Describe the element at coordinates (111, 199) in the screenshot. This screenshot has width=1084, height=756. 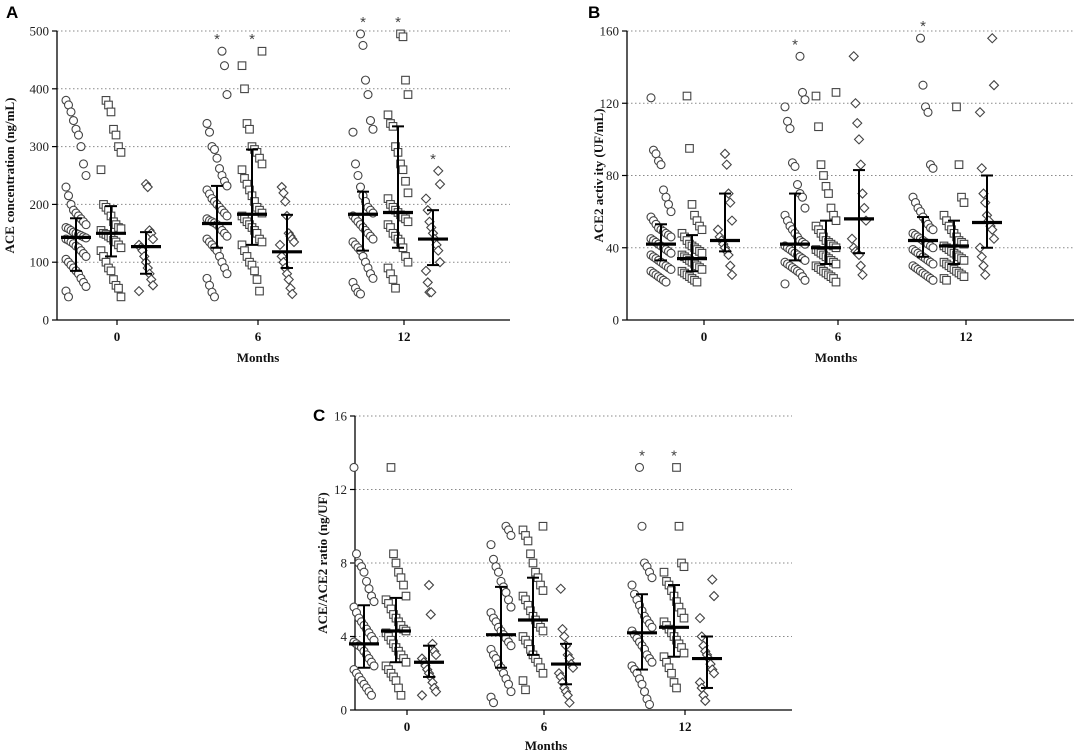
I see `column-0m-square` at that location.